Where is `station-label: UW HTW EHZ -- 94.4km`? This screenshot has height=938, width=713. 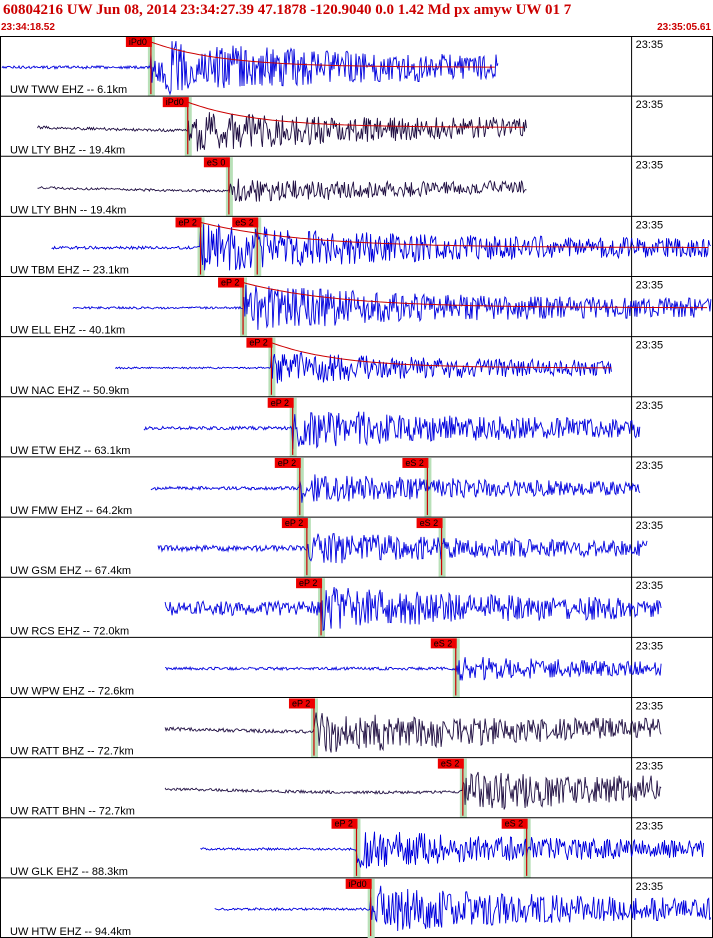 station-label: UW HTW EHZ -- 94.4km is located at coordinates (70, 932).